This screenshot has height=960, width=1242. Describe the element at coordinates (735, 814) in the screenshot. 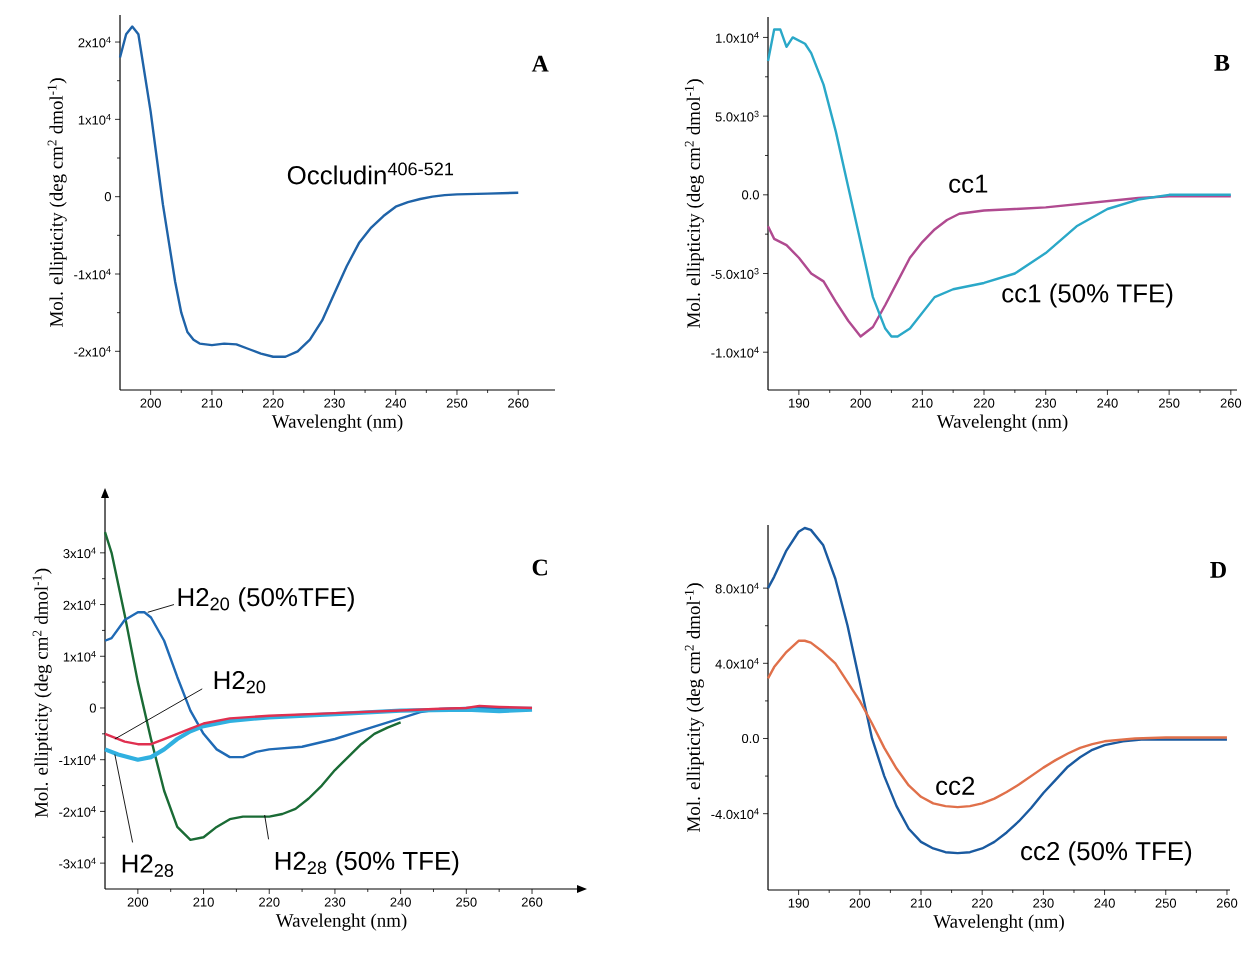

I see `y-tick-label: -4.0x10$^{4}$` at that location.